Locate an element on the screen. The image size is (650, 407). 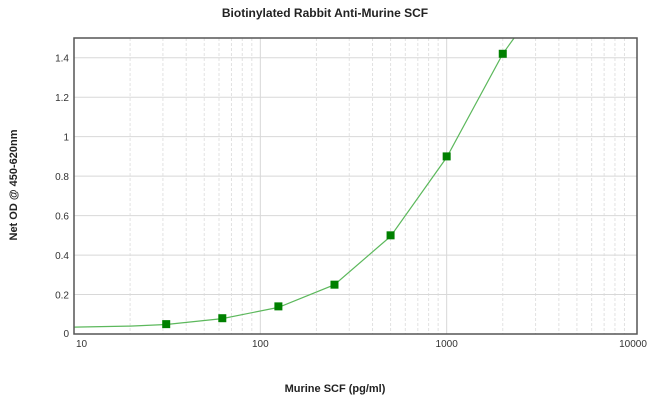
y-tick-label: 0.6 is located at coordinates (62, 217).